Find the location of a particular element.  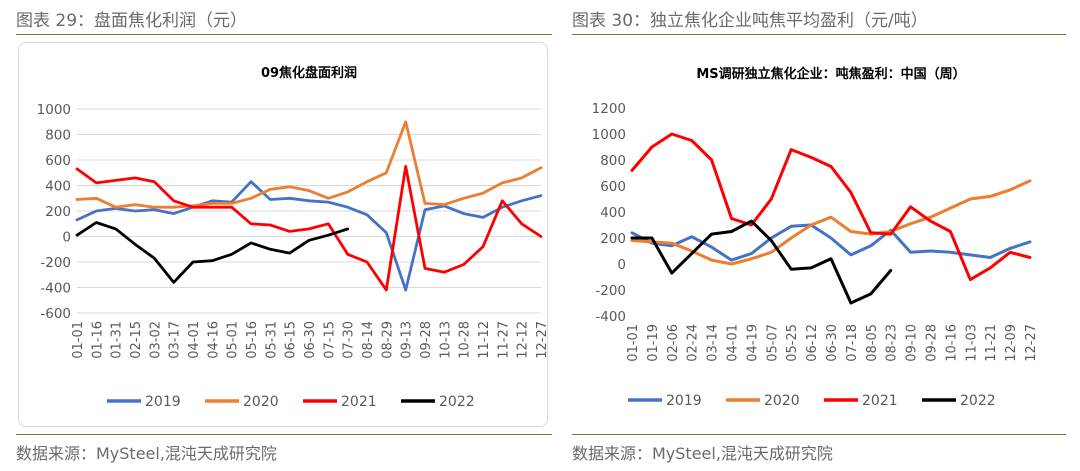

x-tick-label: 09-13 is located at coordinates (407, 340).